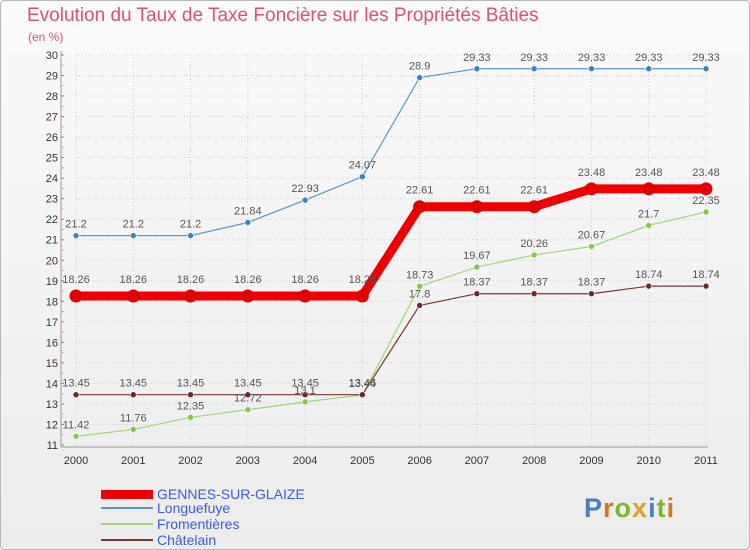 This screenshot has width=750, height=550. Describe the element at coordinates (52, 179) in the screenshot. I see `y-tick-label: 24` at that location.